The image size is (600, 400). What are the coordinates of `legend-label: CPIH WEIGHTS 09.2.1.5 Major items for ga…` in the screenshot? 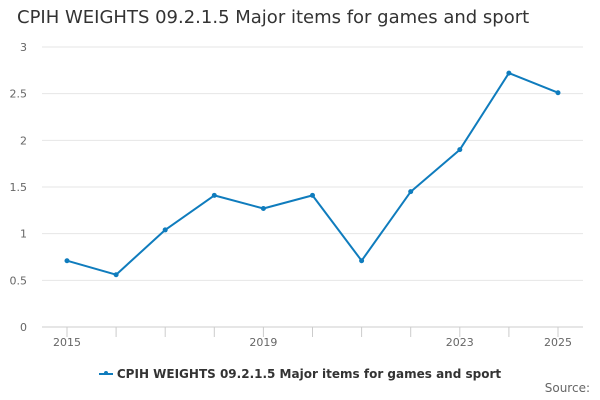 It's located at (309, 374).